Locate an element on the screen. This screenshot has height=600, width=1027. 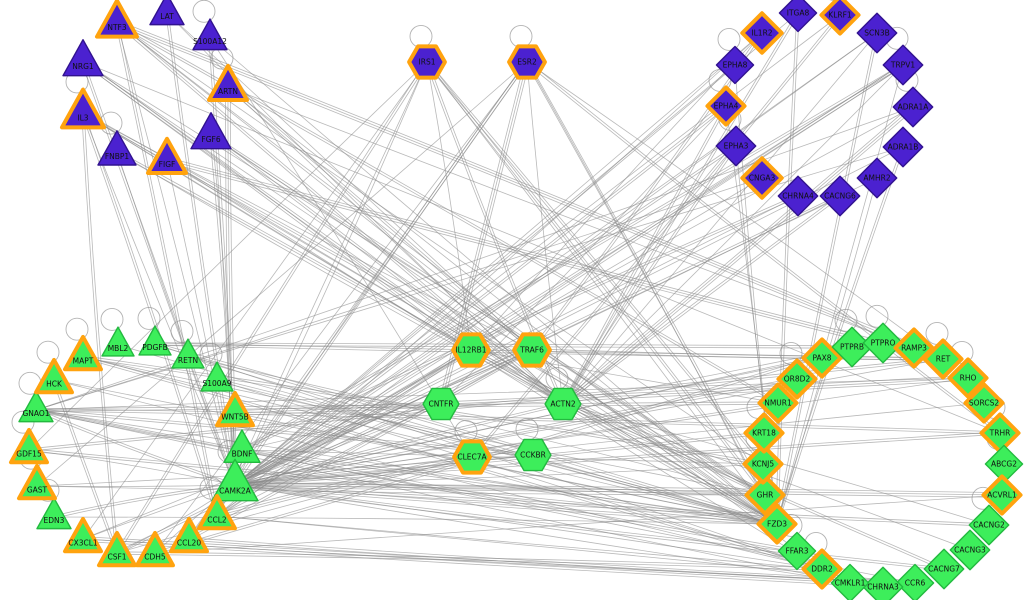
node-GAST is located at coordinates (37, 482).